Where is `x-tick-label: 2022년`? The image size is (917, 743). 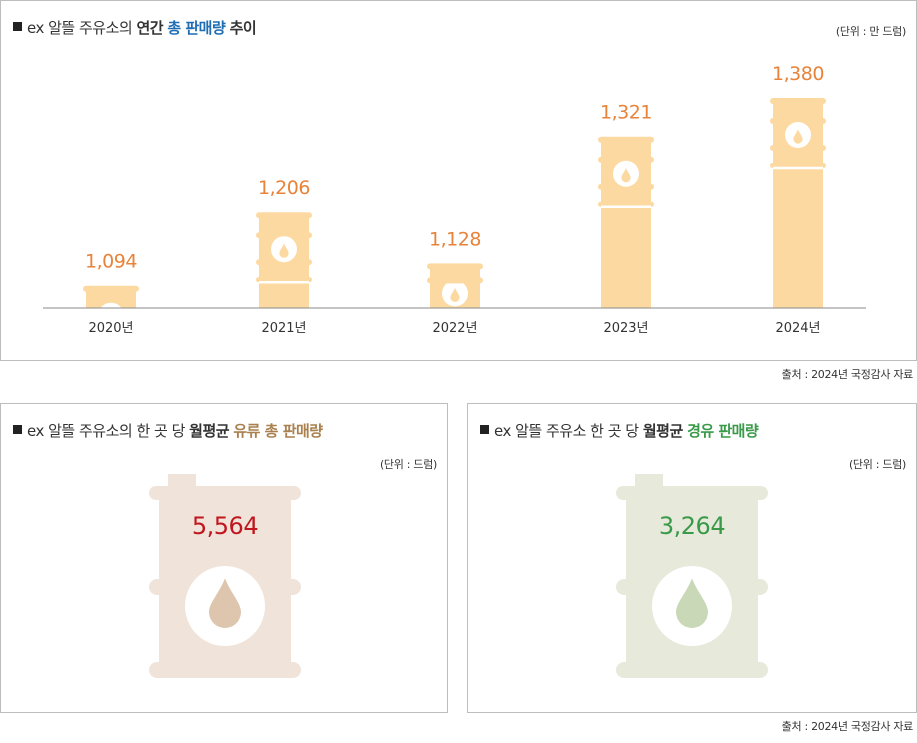 x-tick-label: 2022년 is located at coordinates (454, 328).